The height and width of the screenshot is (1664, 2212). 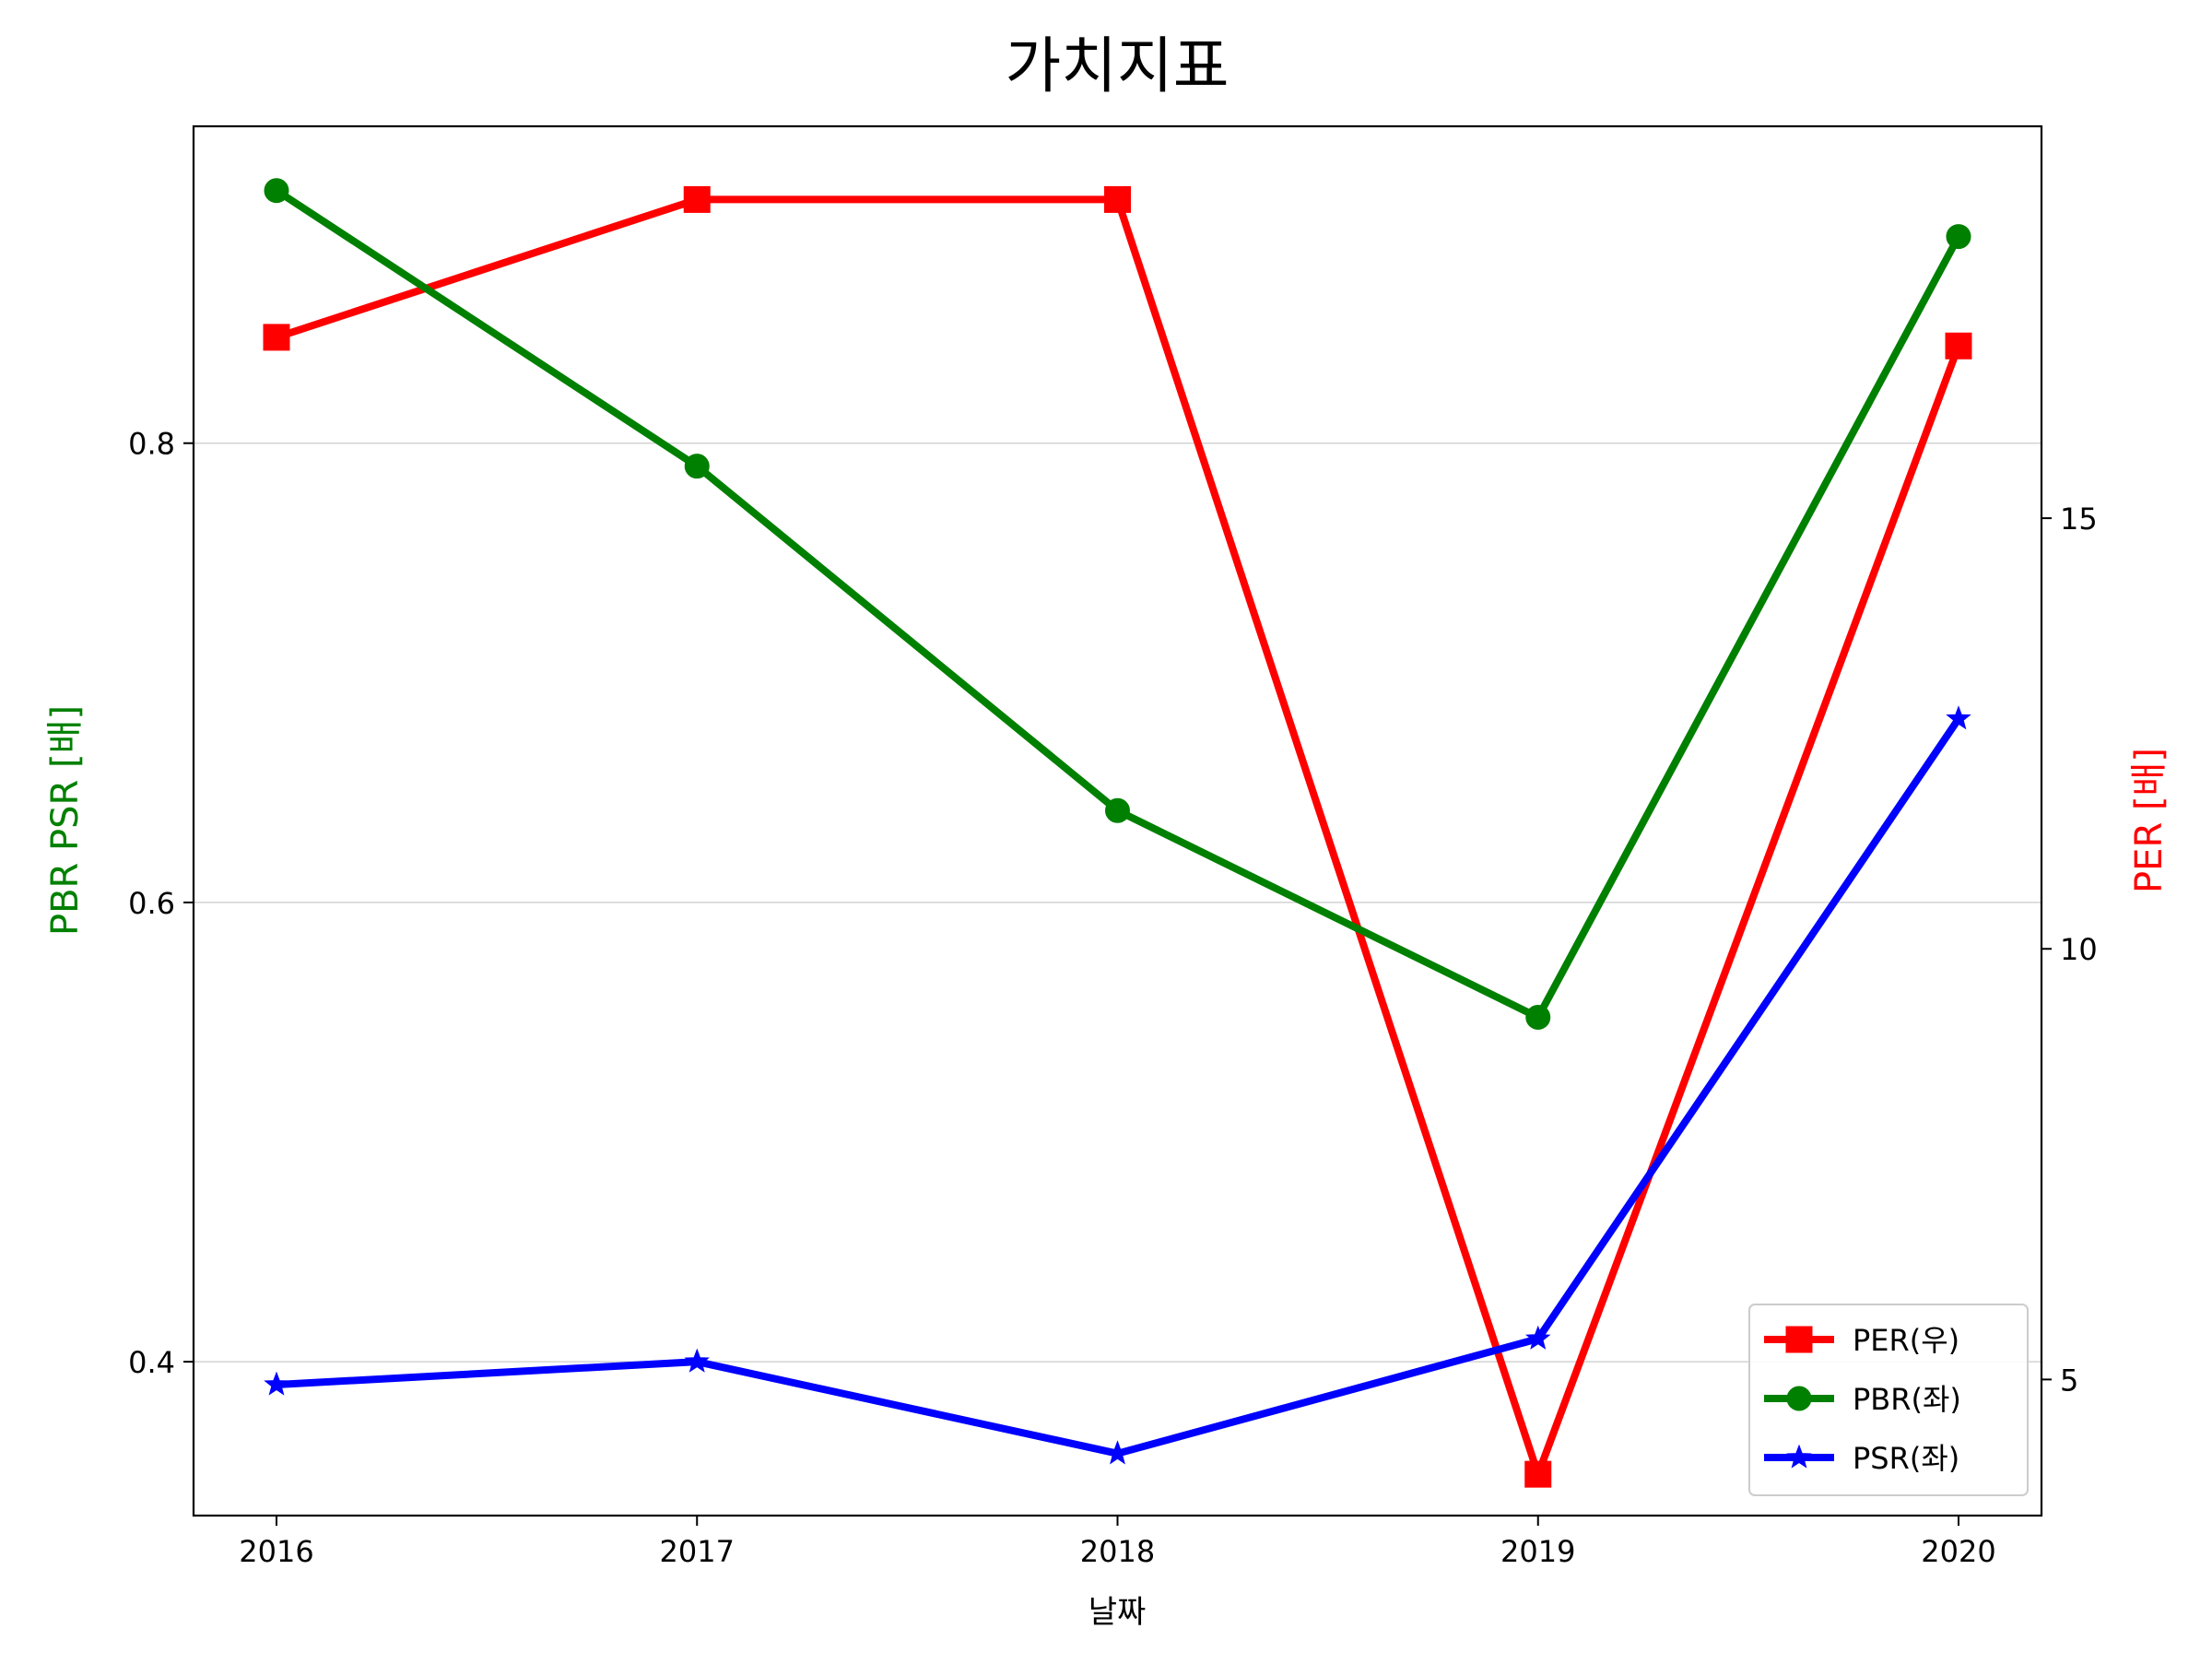 I want to click on y-axis-label-right: PER [배], so click(x=2149, y=820).